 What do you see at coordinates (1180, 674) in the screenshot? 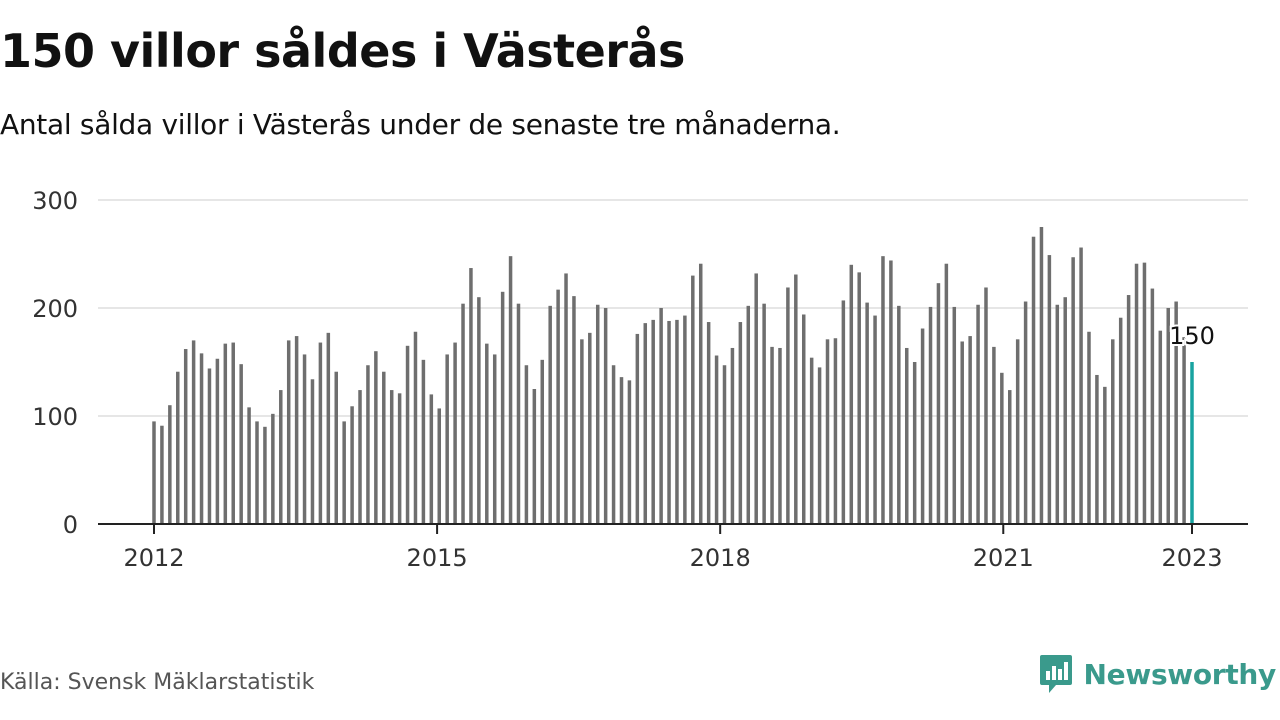
I see `brand-name: Newsworthy` at bounding box center [1180, 674].